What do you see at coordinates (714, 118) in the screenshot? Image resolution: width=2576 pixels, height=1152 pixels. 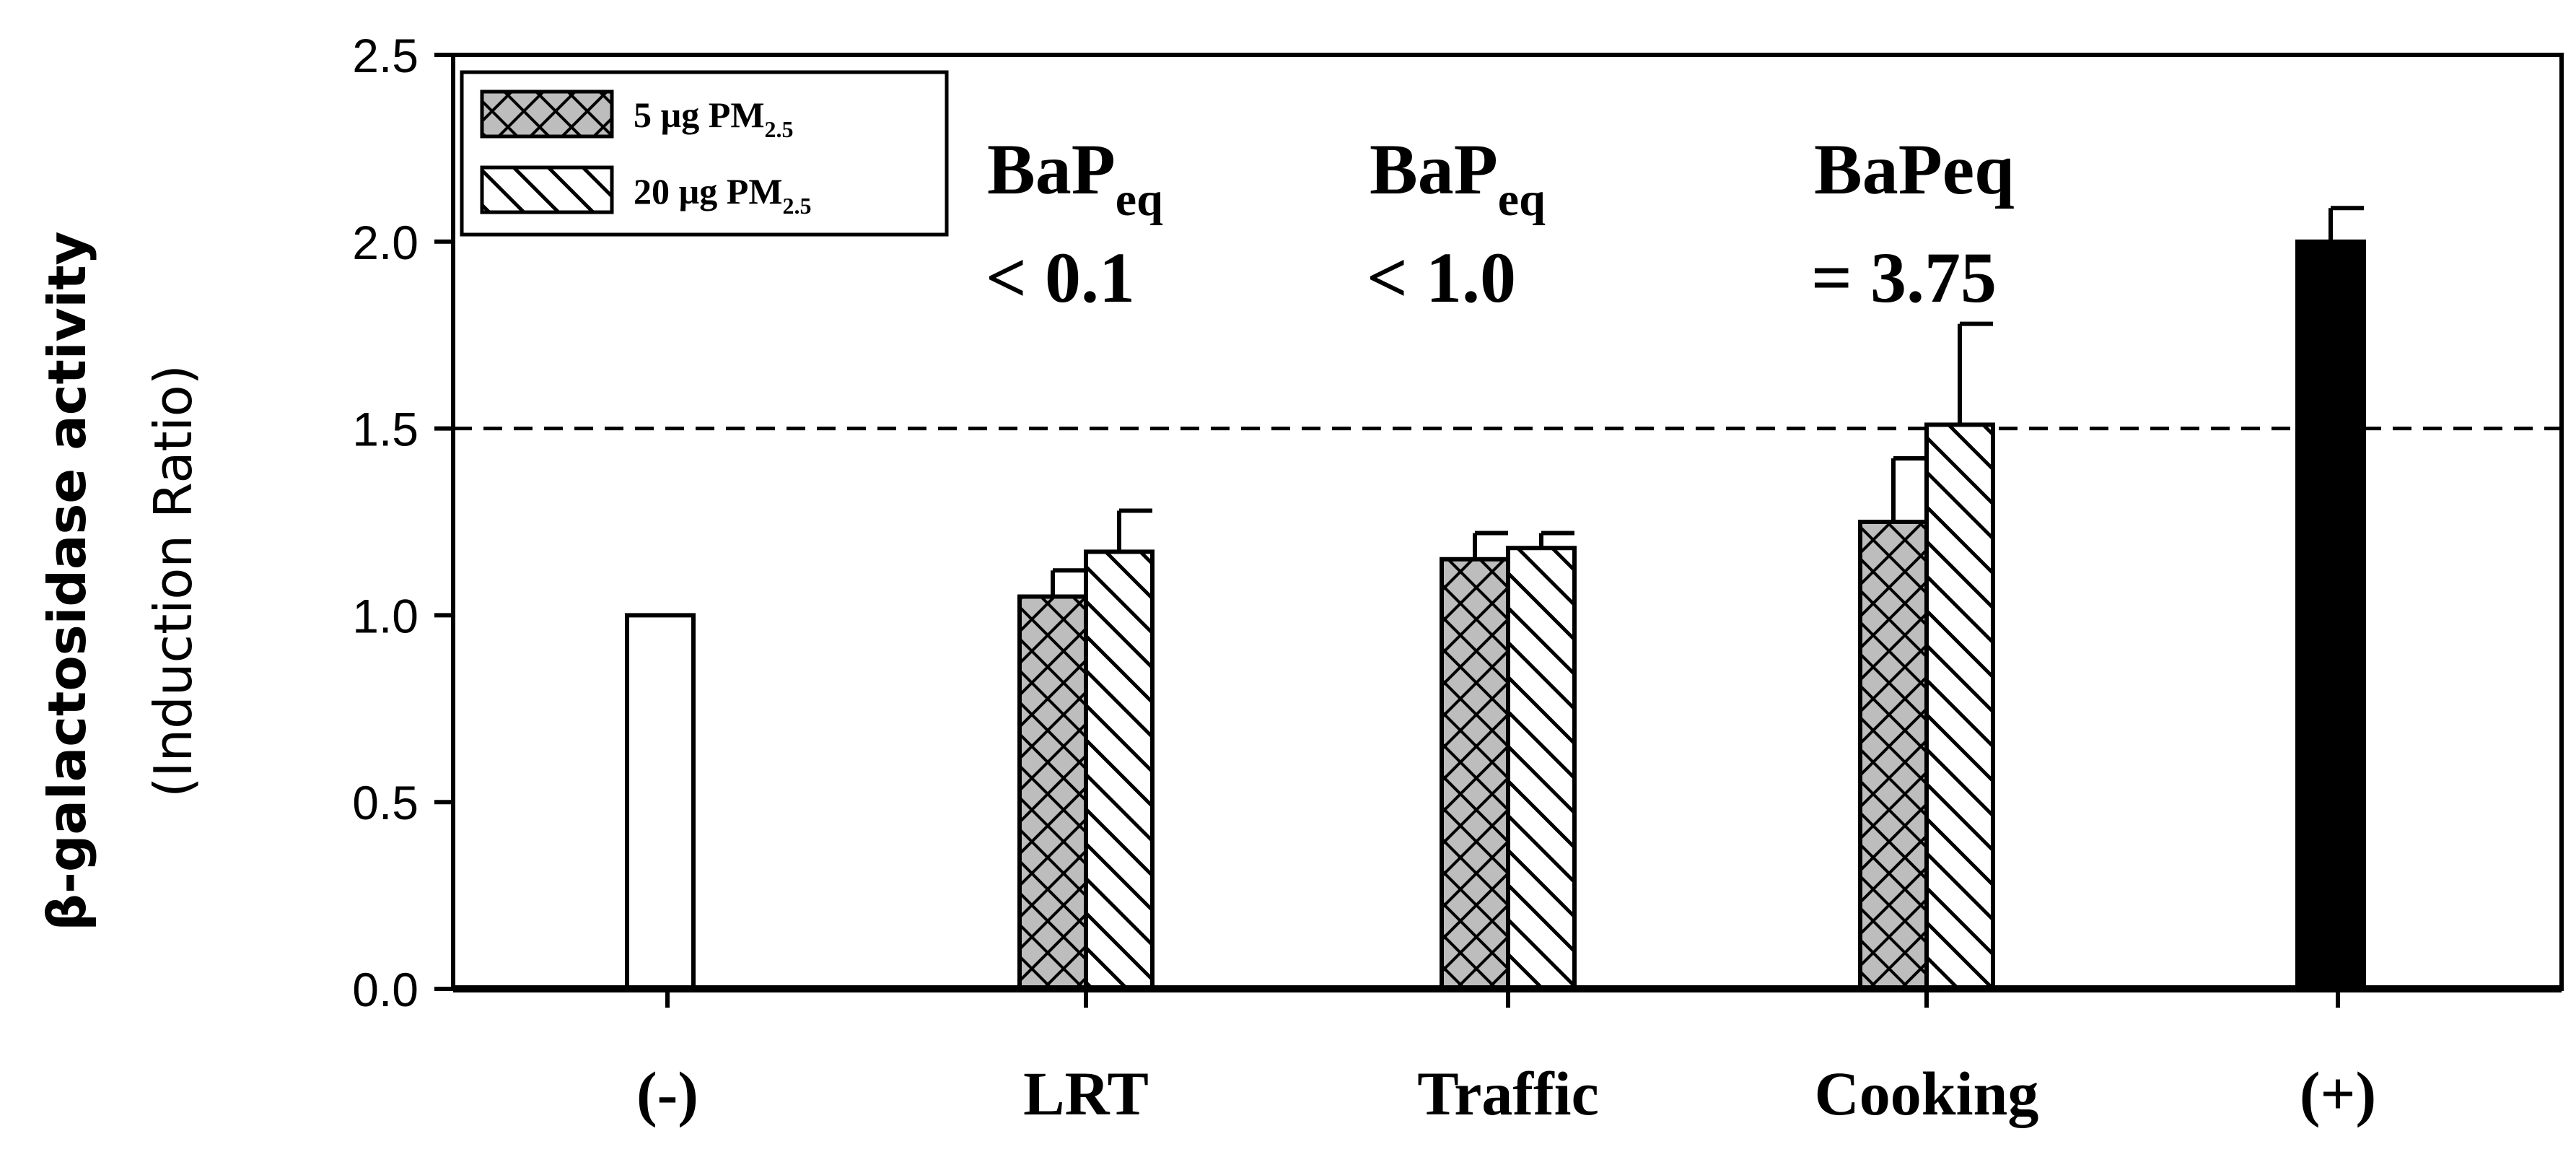 I see `legend-label-5ug: 5 µg PM2.5` at bounding box center [714, 118].